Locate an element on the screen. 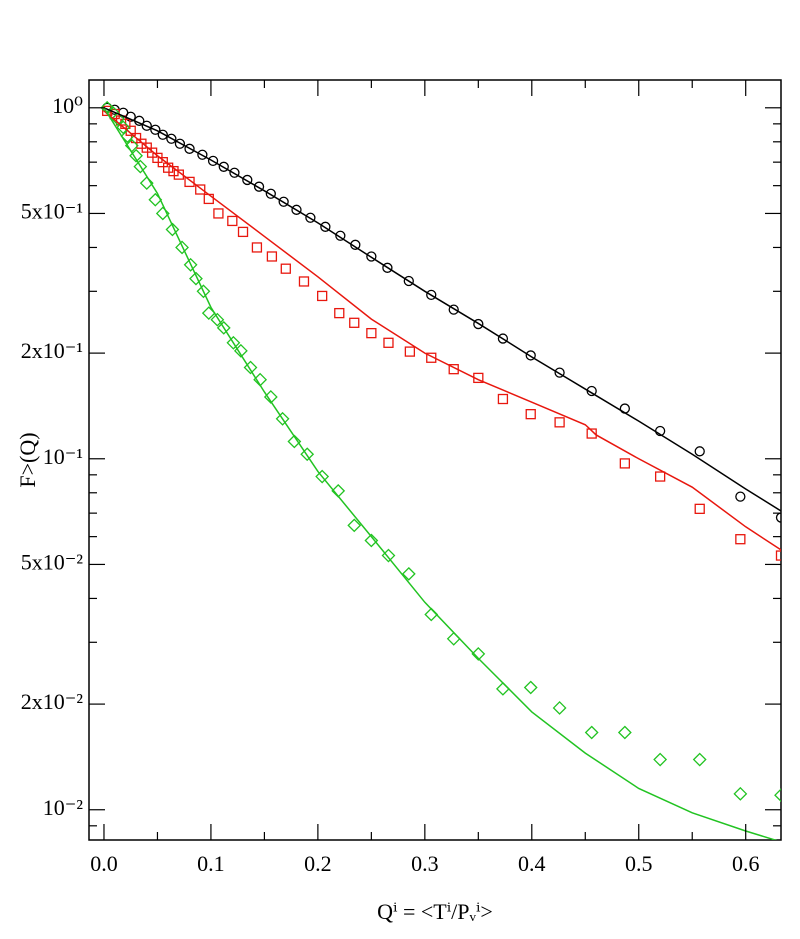  y-tick-label: 10⁻¹ is located at coordinates (63, 456).